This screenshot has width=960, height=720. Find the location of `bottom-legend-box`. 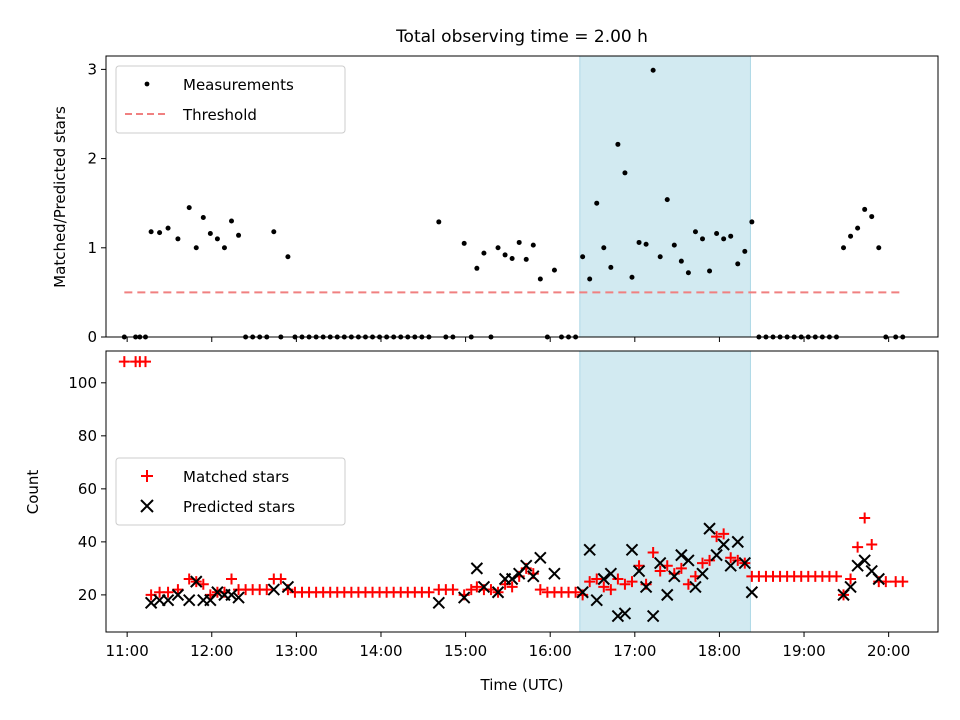

bottom-legend-box is located at coordinates (230, 491).